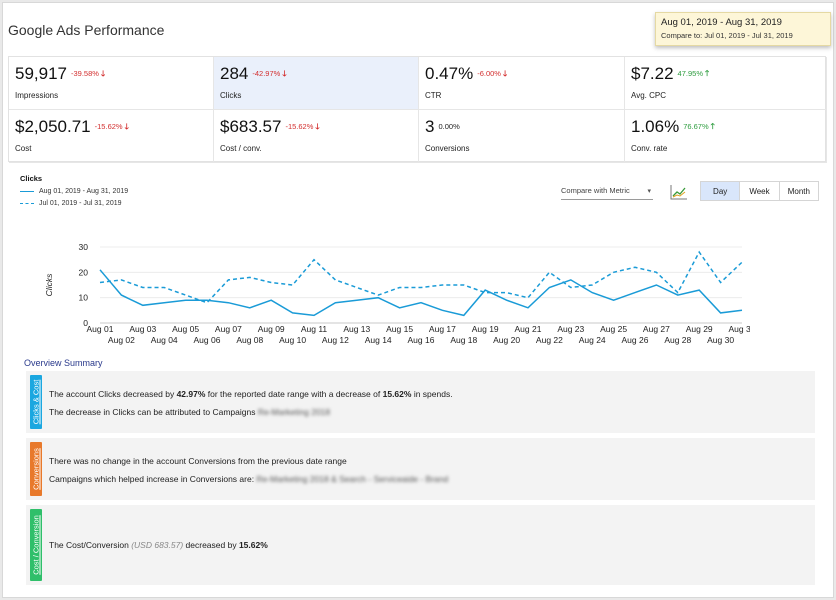 This screenshot has height=600, width=836. I want to click on x-tick-label: Aug 15, so click(399, 329).